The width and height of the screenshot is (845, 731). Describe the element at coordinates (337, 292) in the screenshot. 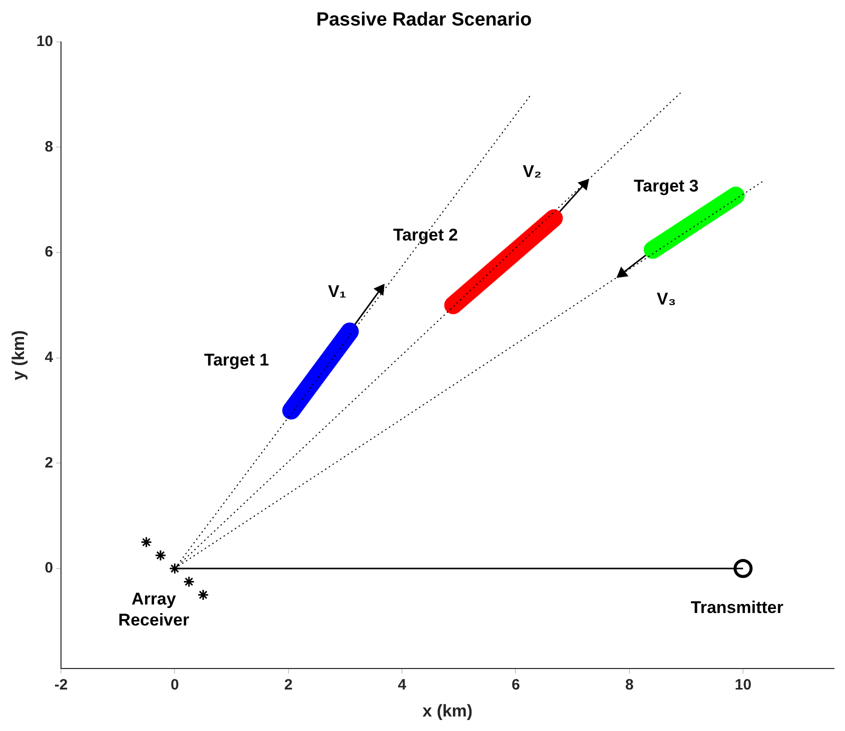

I see `series-label: V₁` at that location.